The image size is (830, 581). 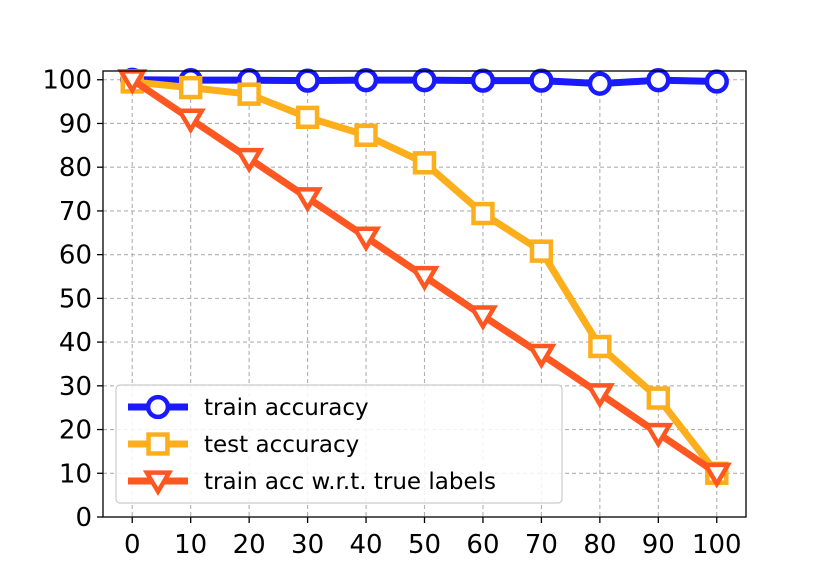 What do you see at coordinates (83, 518) in the screenshot?
I see `y-tick-label-0: 0` at bounding box center [83, 518].